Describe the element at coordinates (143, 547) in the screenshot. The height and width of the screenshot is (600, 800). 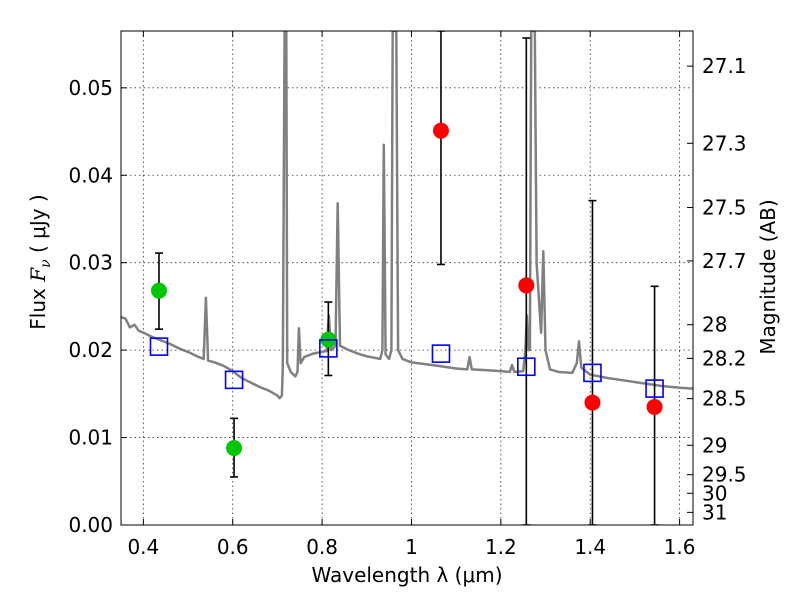
I see `x-tick-label: 0.4` at that location.